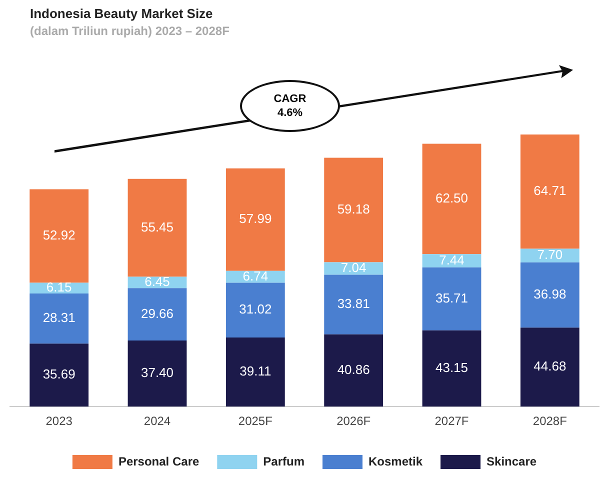  Describe the element at coordinates (290, 106) in the screenshot. I see `text: CAGR 4.6%` at that location.